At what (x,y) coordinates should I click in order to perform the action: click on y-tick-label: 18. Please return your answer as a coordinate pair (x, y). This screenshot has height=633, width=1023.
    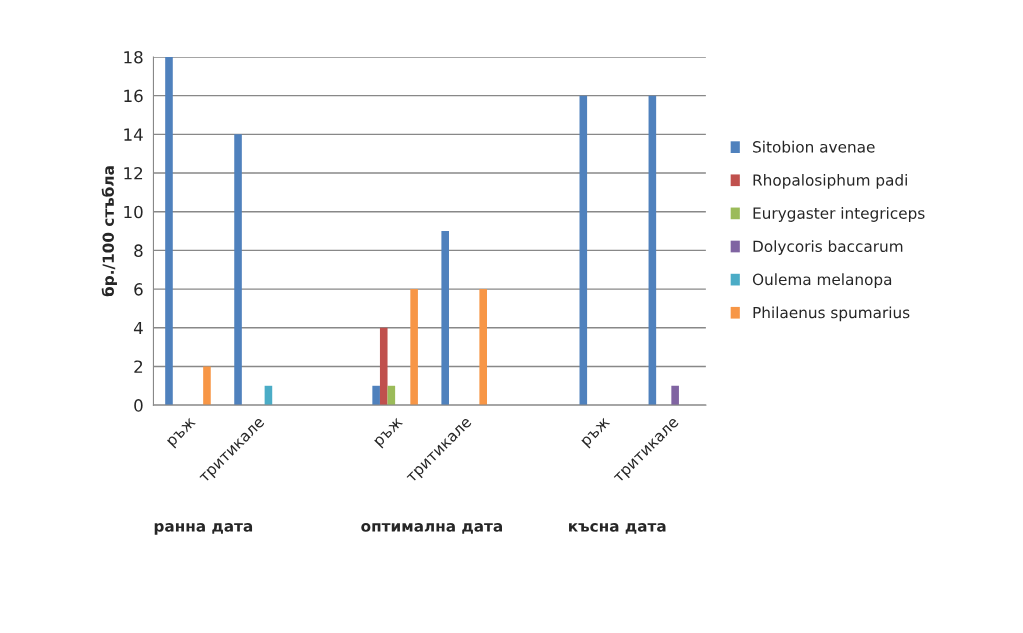
    Looking at the image, I should click on (133, 57).